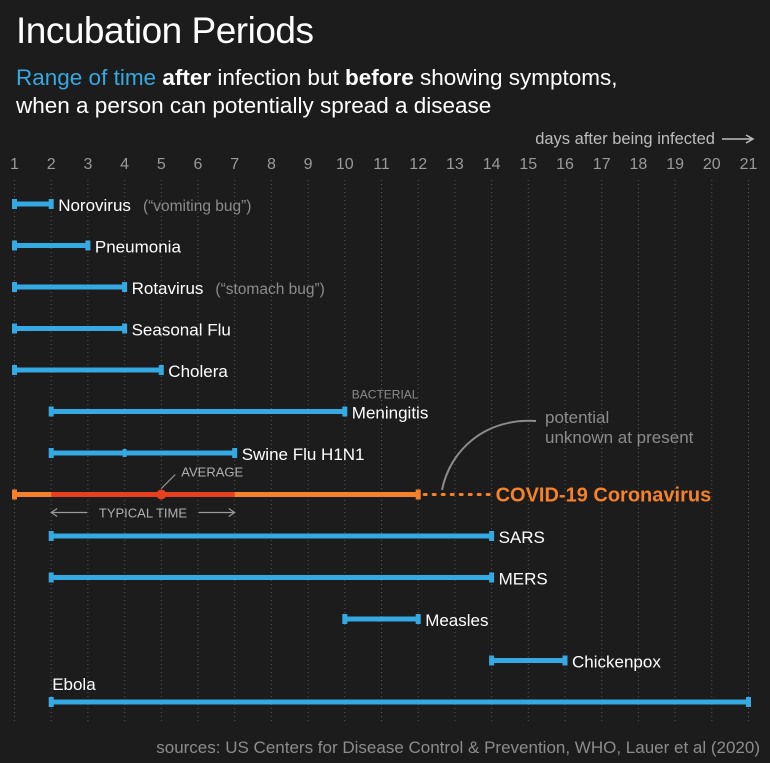 Image resolution: width=770 pixels, height=763 pixels. I want to click on x-tick-label: 9, so click(308, 164).